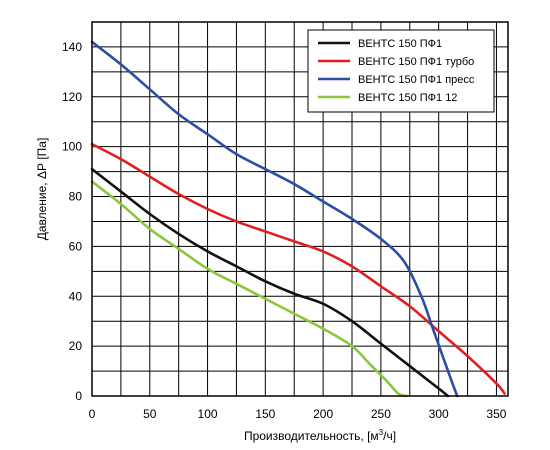  Describe the element at coordinates (76, 346) in the screenshot. I see `y-tick-label: 20` at that location.